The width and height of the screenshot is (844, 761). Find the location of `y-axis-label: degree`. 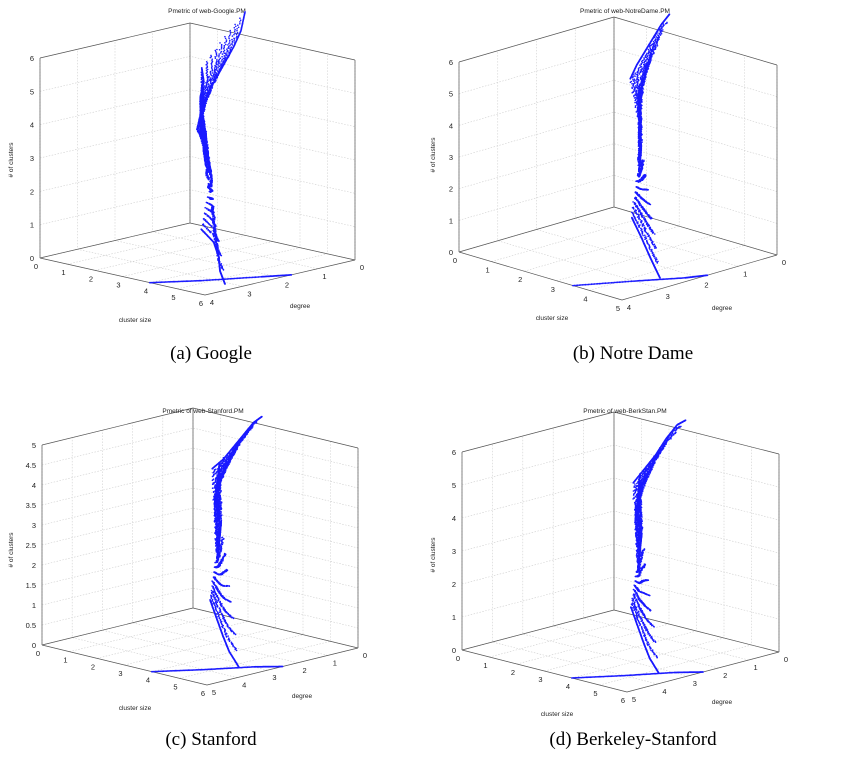

y-axis-label: degree is located at coordinates (300, 306).